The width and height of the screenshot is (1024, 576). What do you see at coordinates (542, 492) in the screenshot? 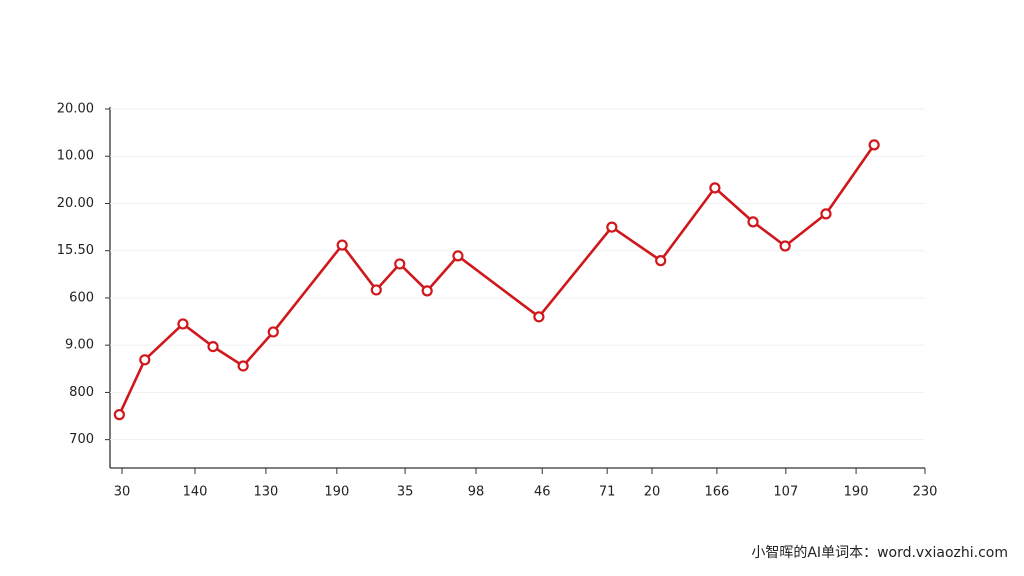
I see `x-tick-label: 46` at bounding box center [542, 492].